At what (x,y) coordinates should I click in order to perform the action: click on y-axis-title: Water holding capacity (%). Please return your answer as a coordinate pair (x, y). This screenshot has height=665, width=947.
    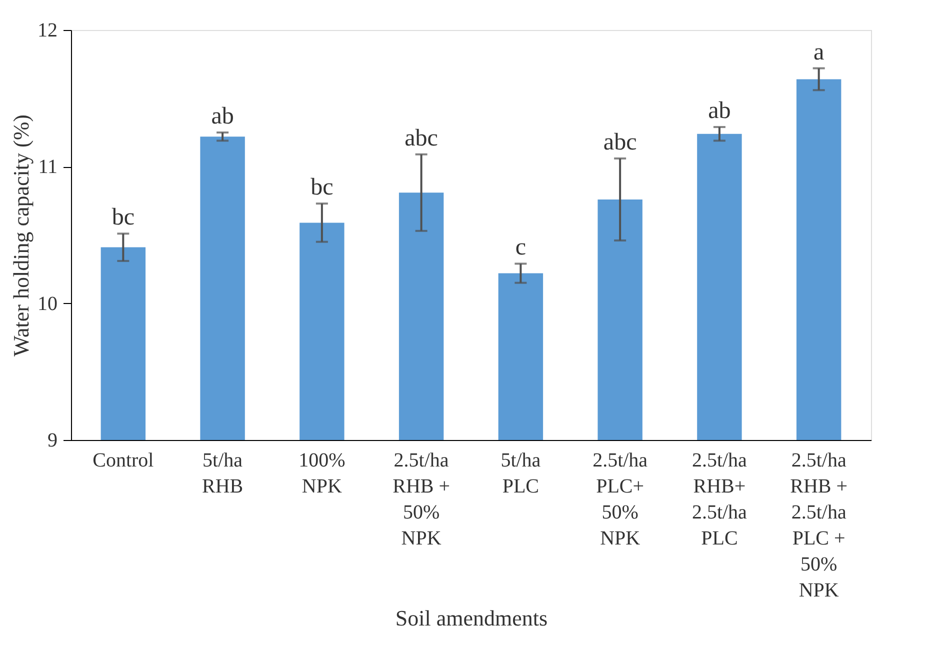
    Looking at the image, I should click on (21, 235).